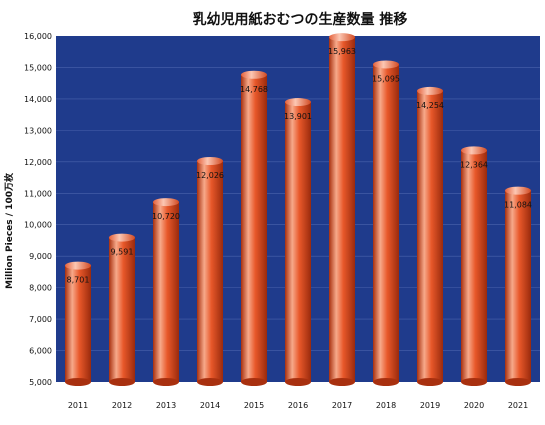  What do you see at coordinates (166, 216) in the screenshot?
I see `bar-value-label: 10,720` at bounding box center [166, 216].